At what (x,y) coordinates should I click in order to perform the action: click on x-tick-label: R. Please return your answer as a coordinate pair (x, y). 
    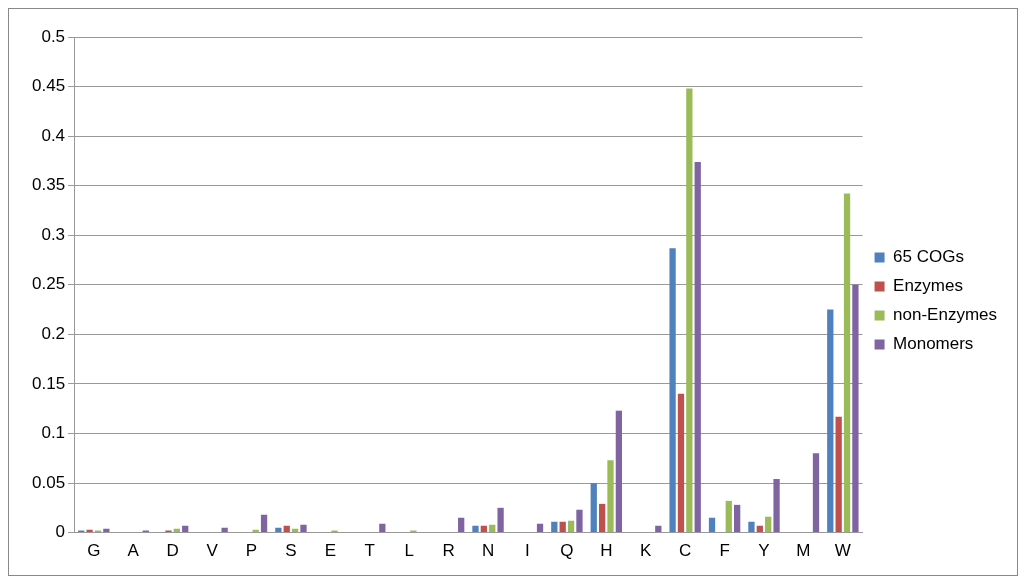
    Looking at the image, I should click on (448, 551).